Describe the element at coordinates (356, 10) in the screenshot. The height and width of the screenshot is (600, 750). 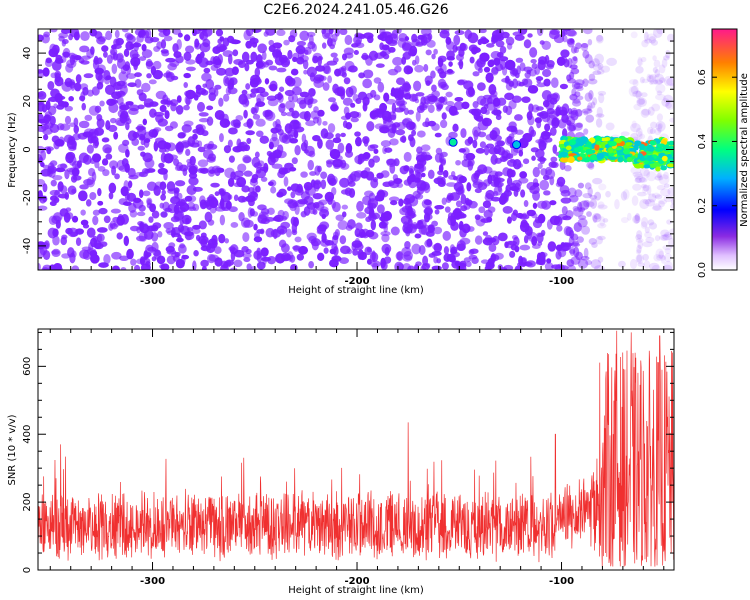
I see `chart-title: C2E6.2024.241.05.46.G26` at that location.